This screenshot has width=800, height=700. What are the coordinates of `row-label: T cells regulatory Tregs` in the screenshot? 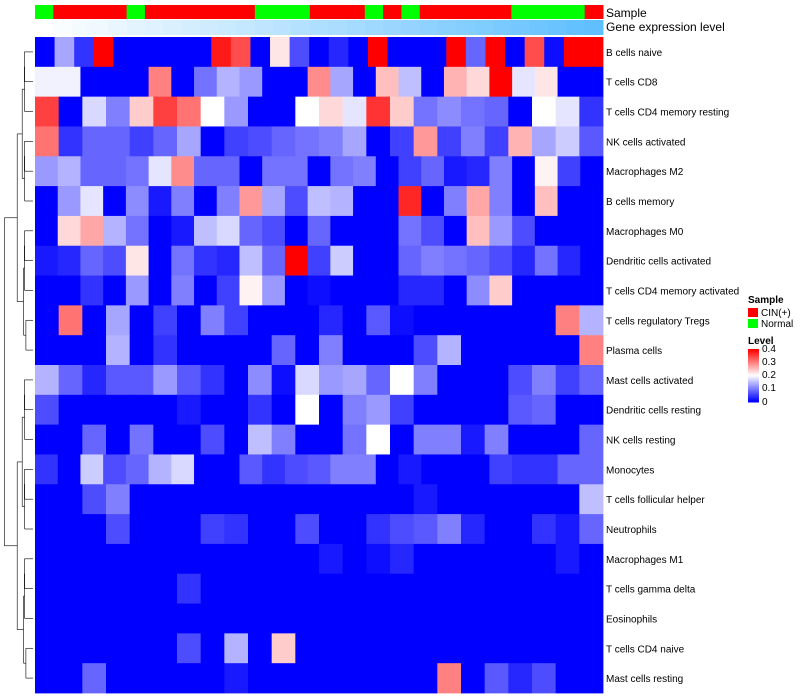 It's located at (658, 321).